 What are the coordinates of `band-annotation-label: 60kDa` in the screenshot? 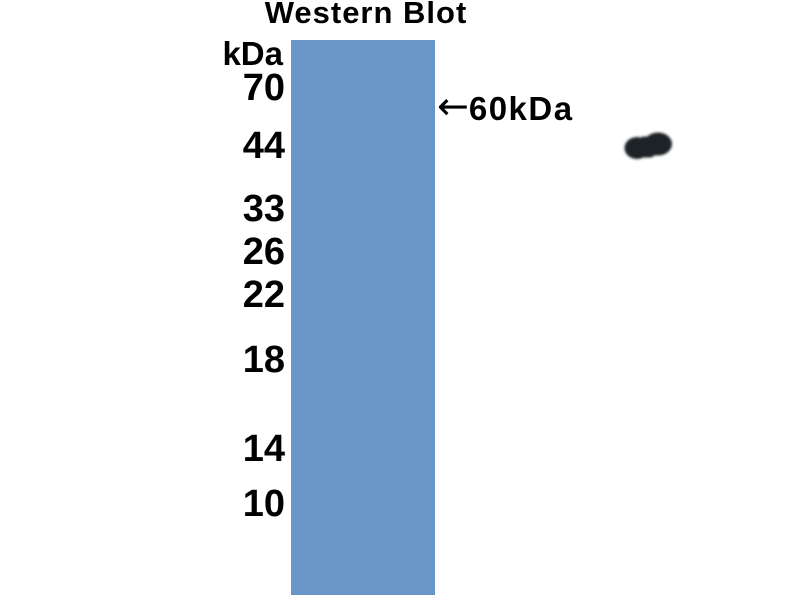 It's located at (521, 108).